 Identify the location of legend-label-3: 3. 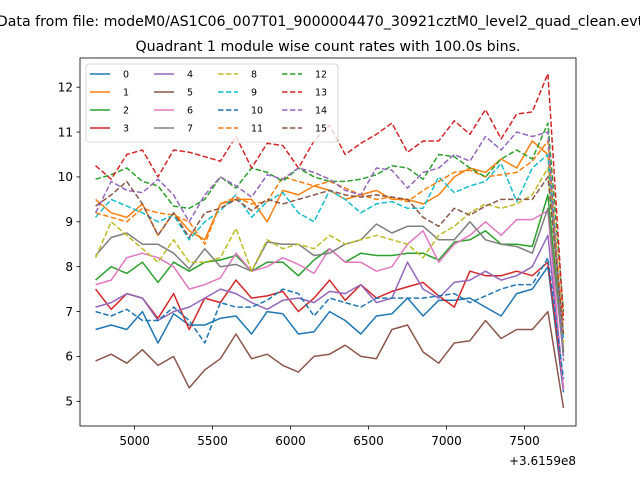
(126, 129).